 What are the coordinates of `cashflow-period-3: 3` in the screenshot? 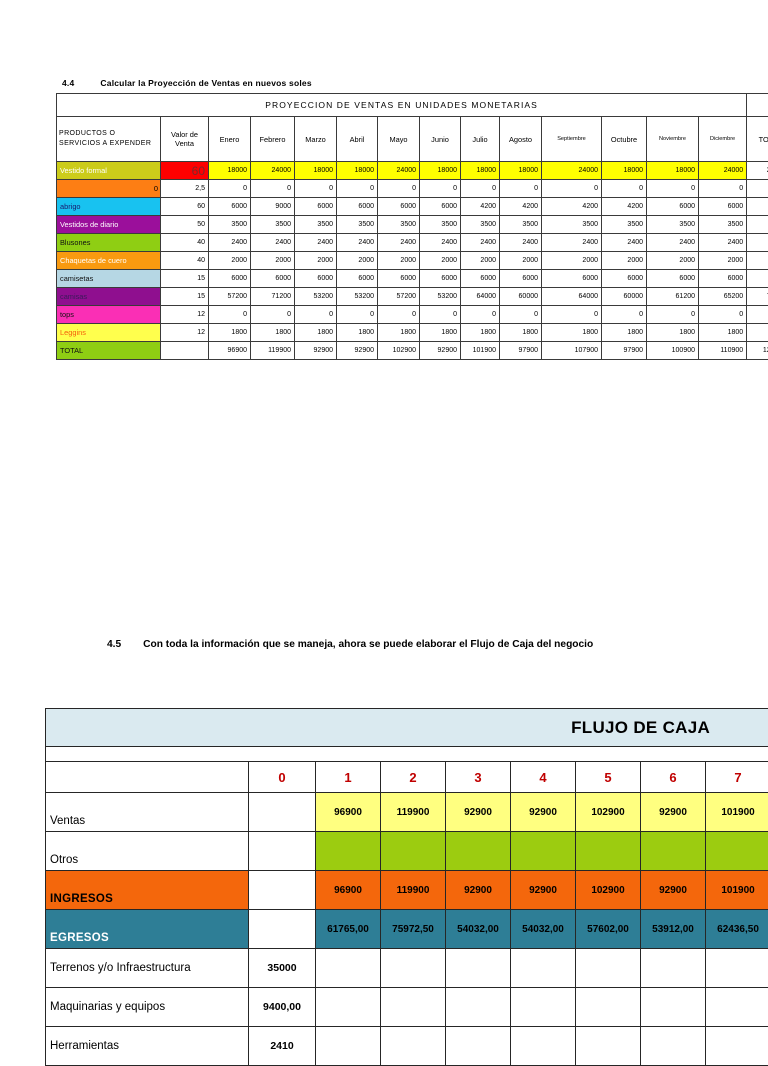 It's located at (478, 777).